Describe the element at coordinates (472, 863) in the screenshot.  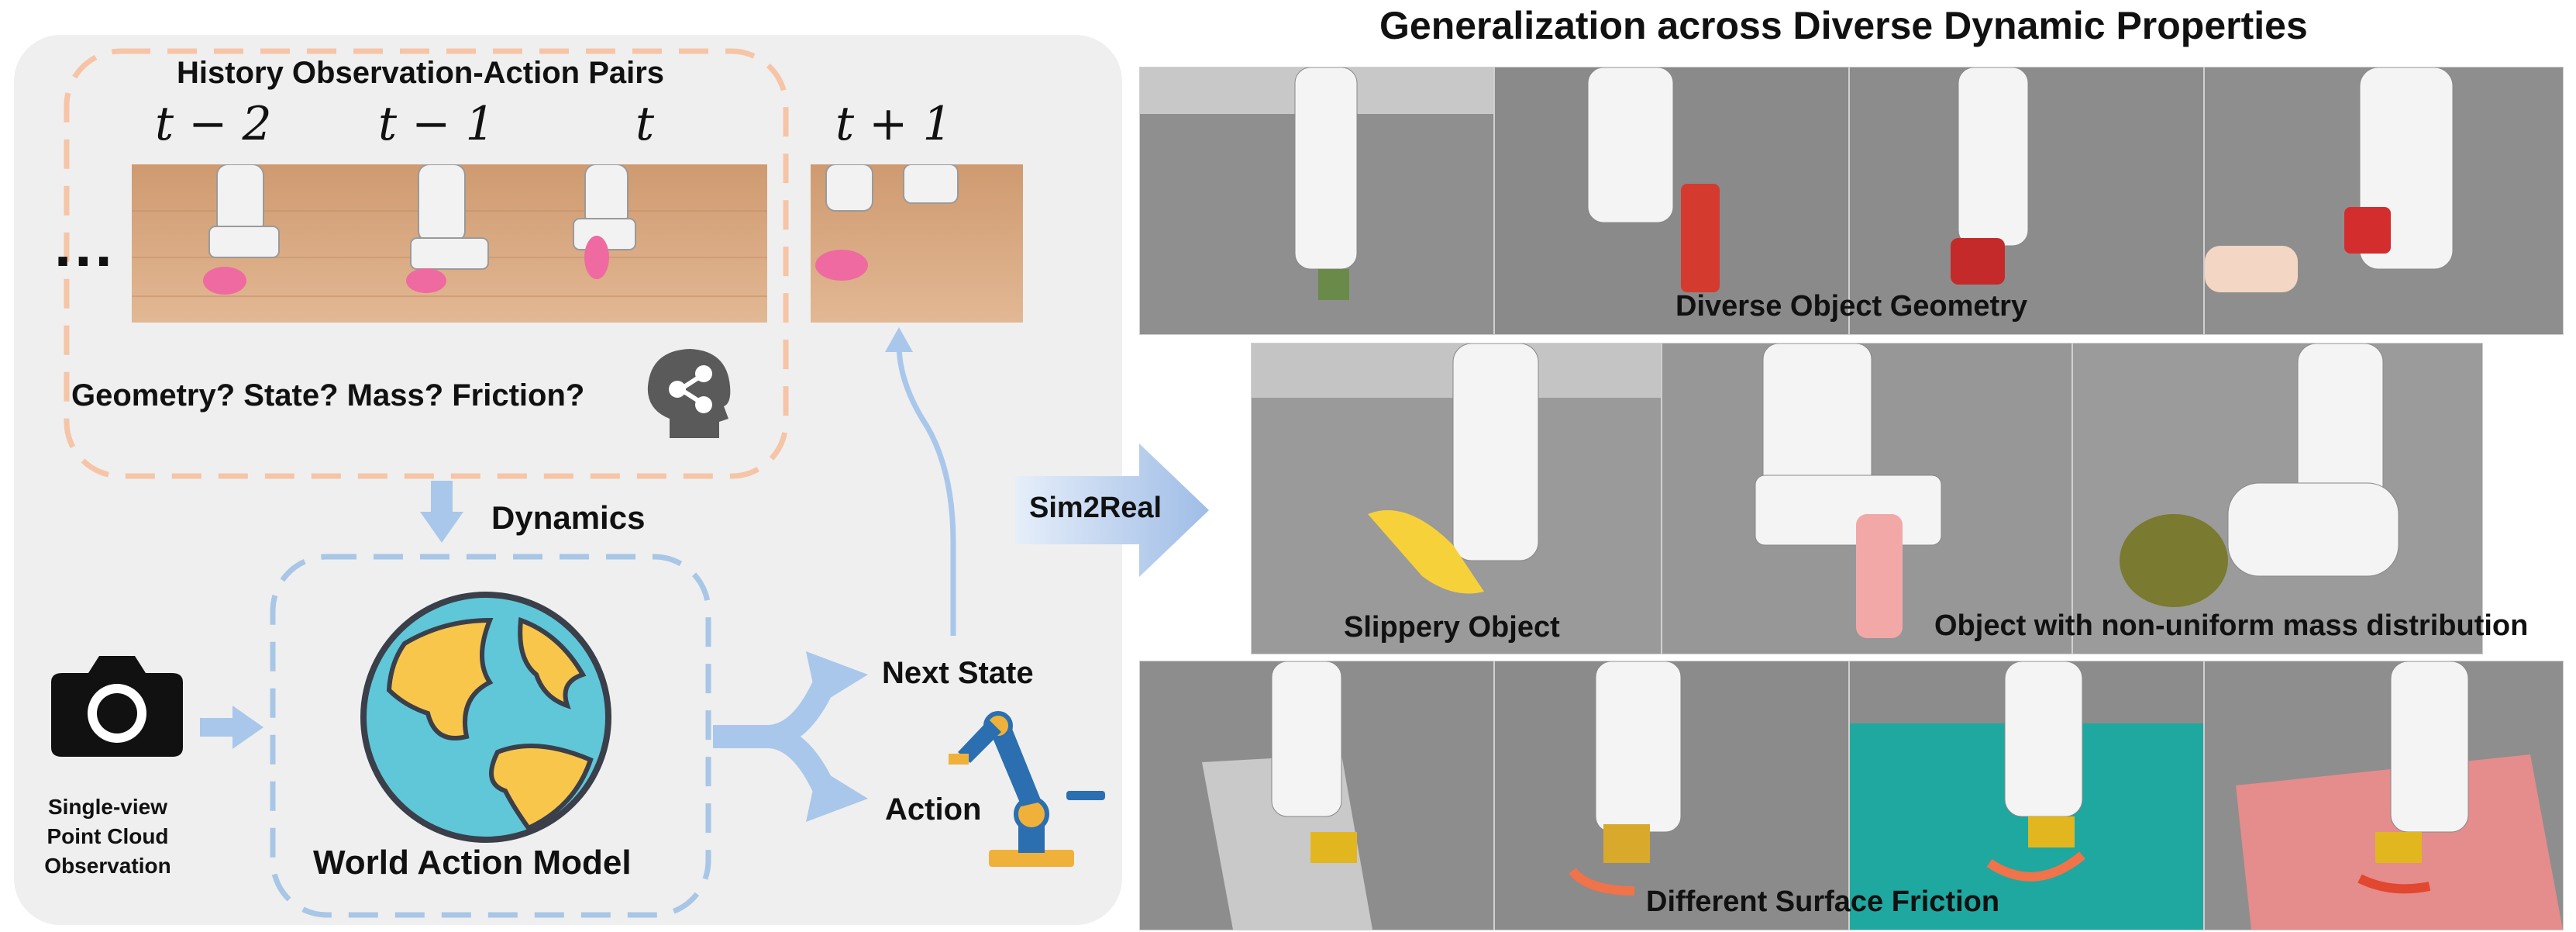
I see `world-model-label: World Action Model` at that location.